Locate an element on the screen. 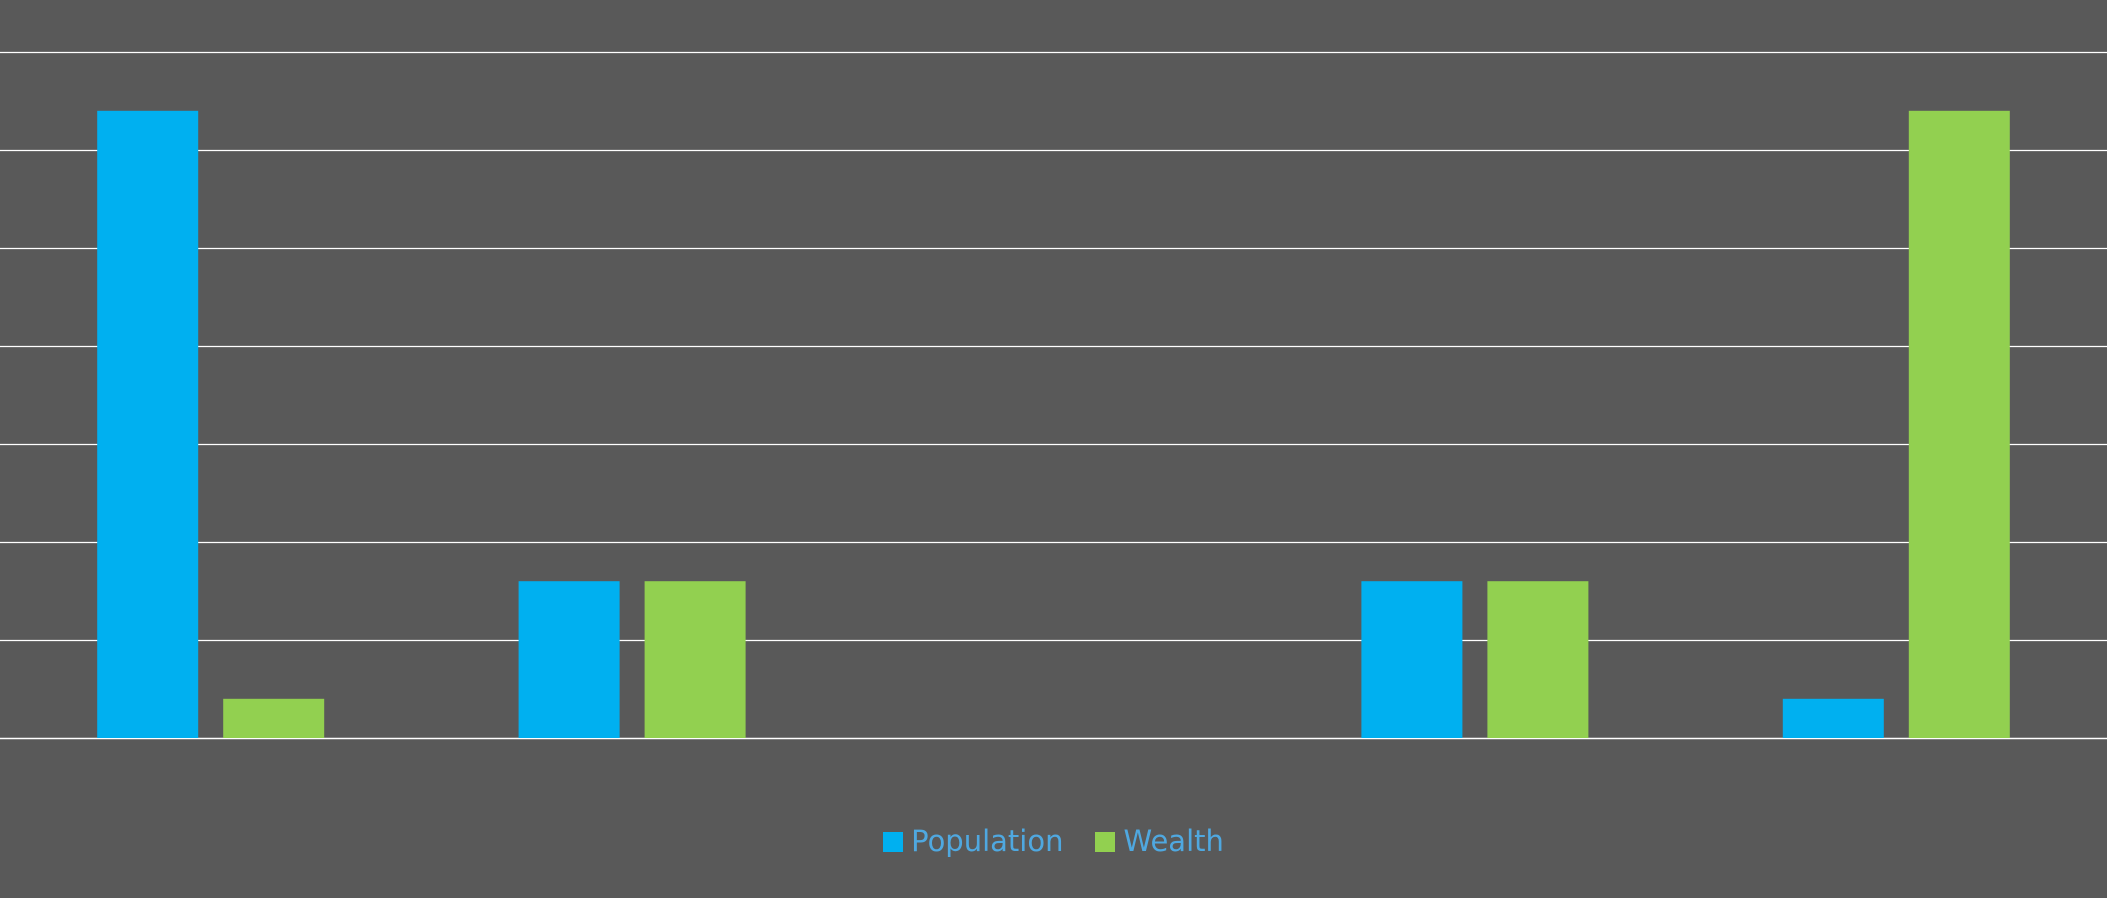  legend-swatch-wealth is located at coordinates (1105, 841).